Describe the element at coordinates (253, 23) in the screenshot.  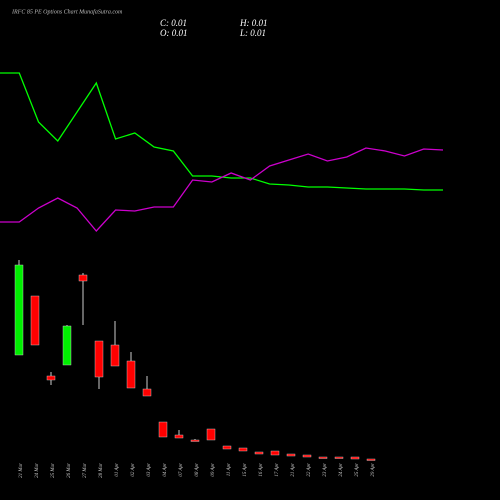
I see `ohlc-label: H: 0.01` at that location.